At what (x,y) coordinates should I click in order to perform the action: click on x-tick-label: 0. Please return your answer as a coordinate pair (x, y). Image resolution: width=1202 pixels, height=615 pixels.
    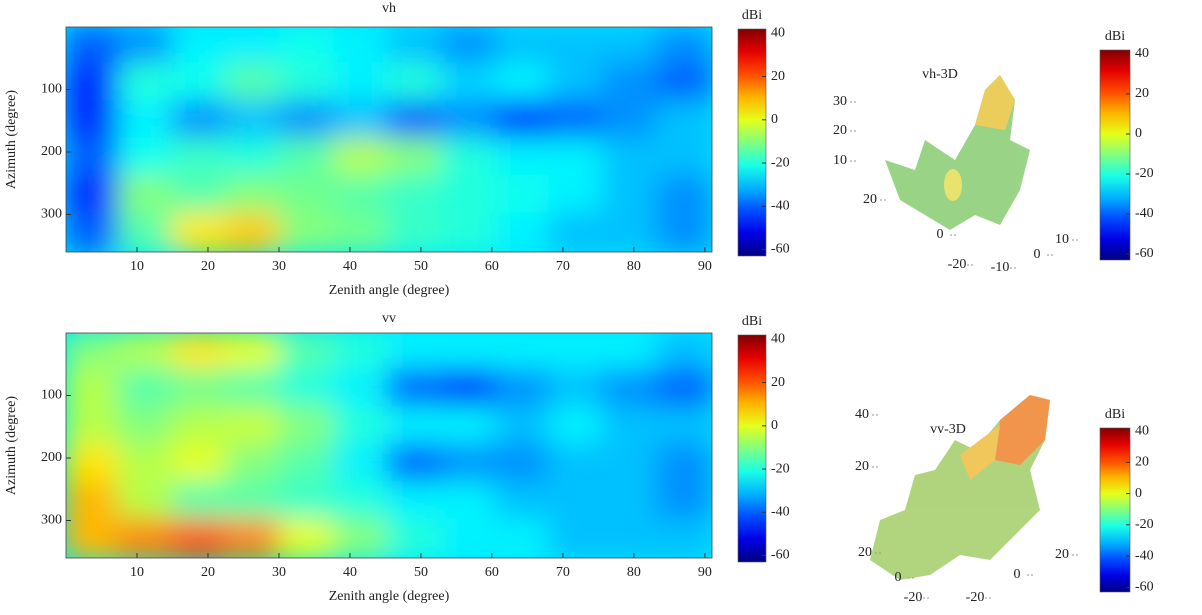
    Looking at the image, I should click on (940, 234).